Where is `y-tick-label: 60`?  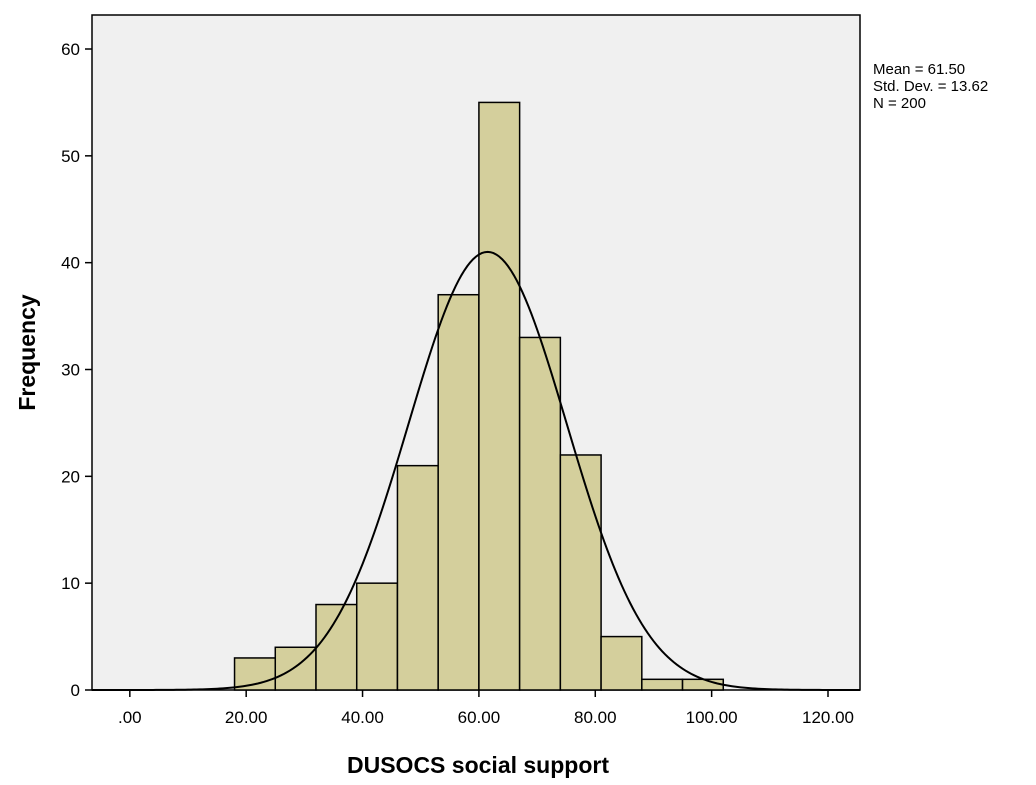 y-tick-label: 60 is located at coordinates (70, 49).